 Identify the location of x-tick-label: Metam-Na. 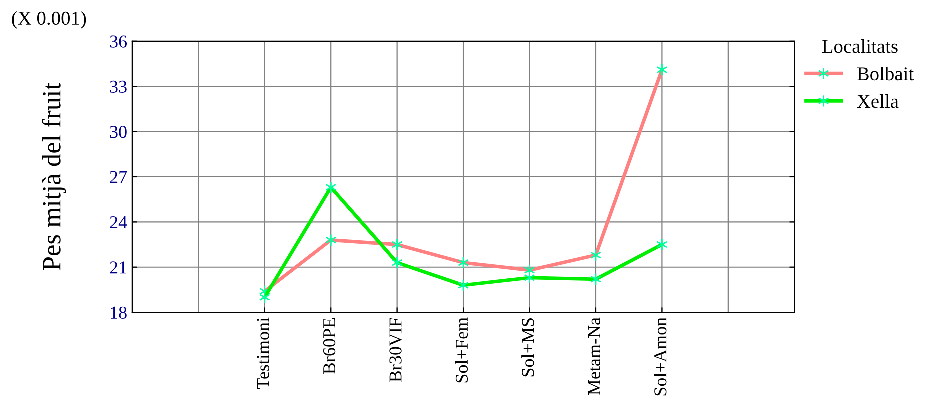
(594, 357).